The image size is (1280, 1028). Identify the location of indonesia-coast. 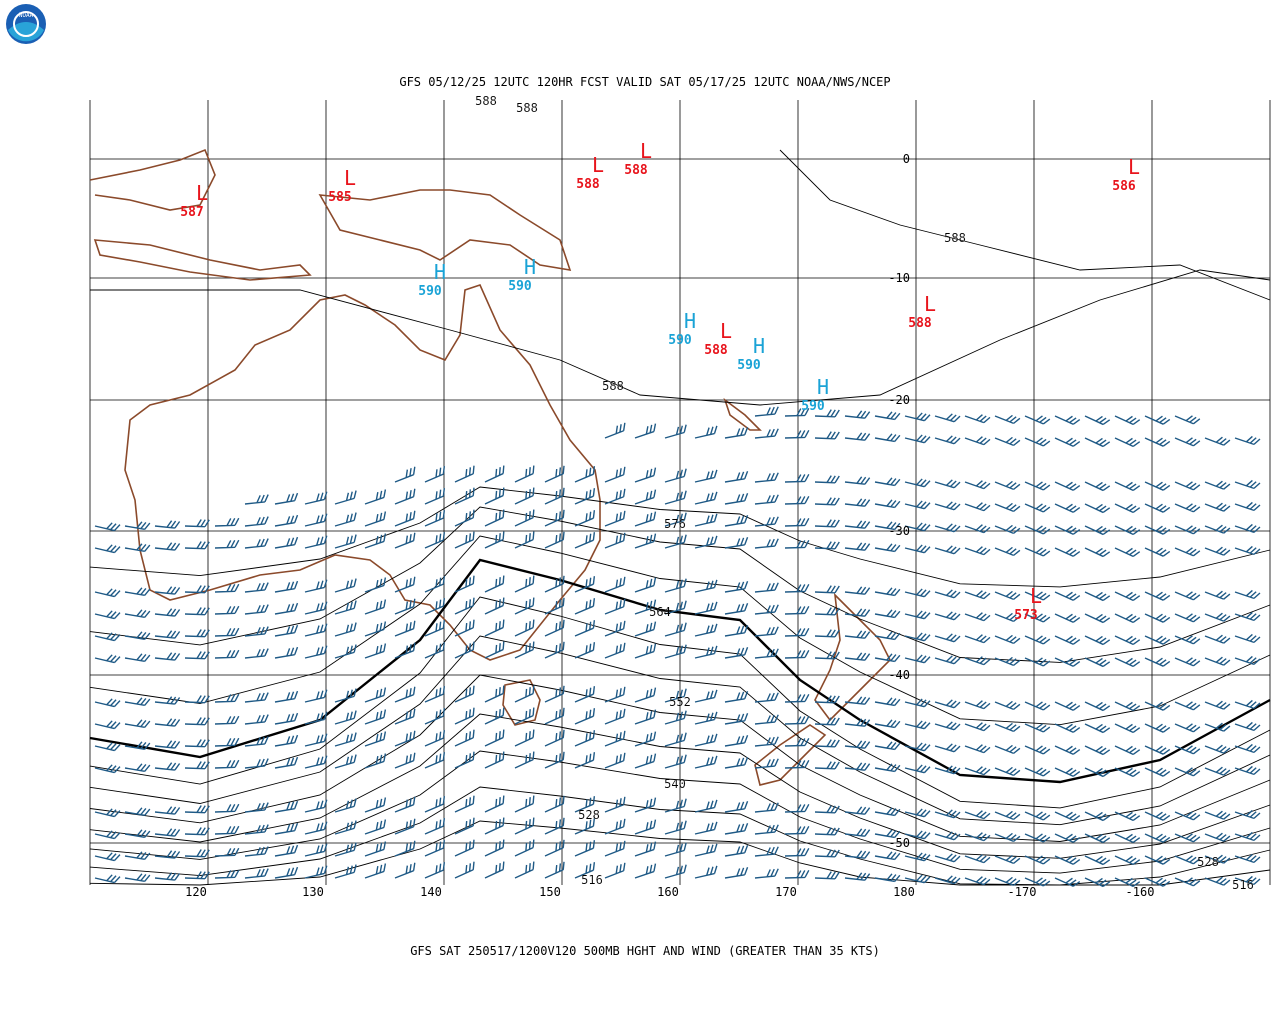
(202, 260).